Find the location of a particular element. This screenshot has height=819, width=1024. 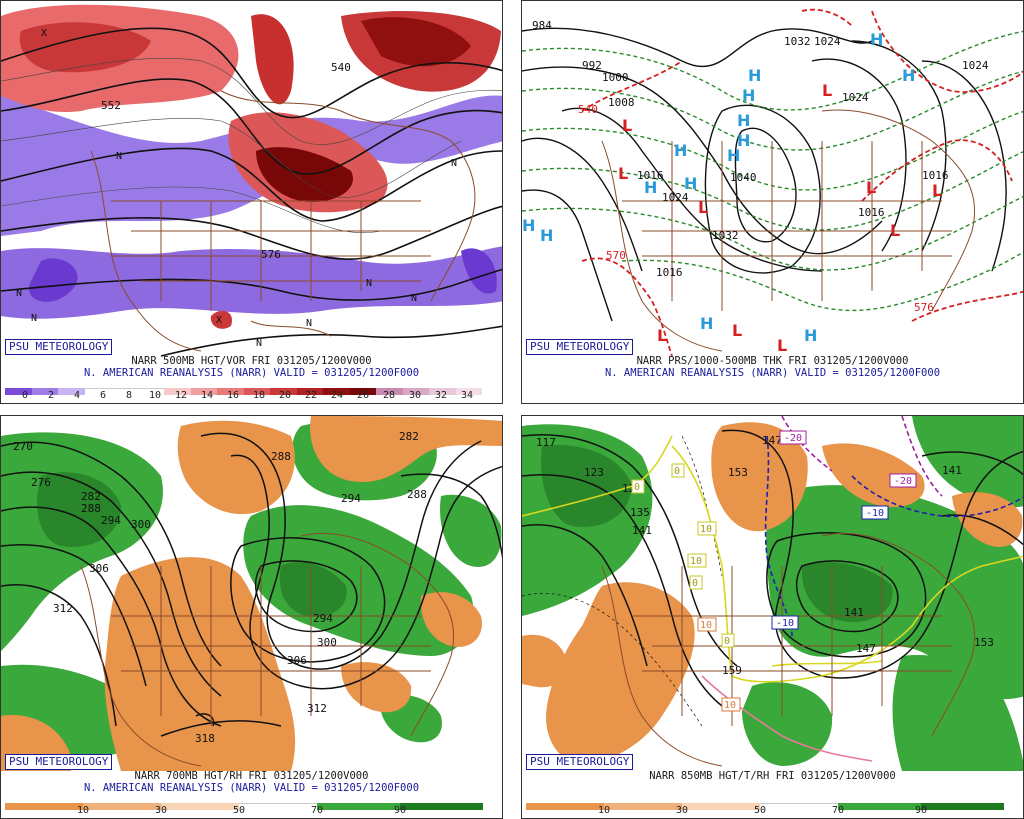

thickness-label: 570 is located at coordinates (616, 255).